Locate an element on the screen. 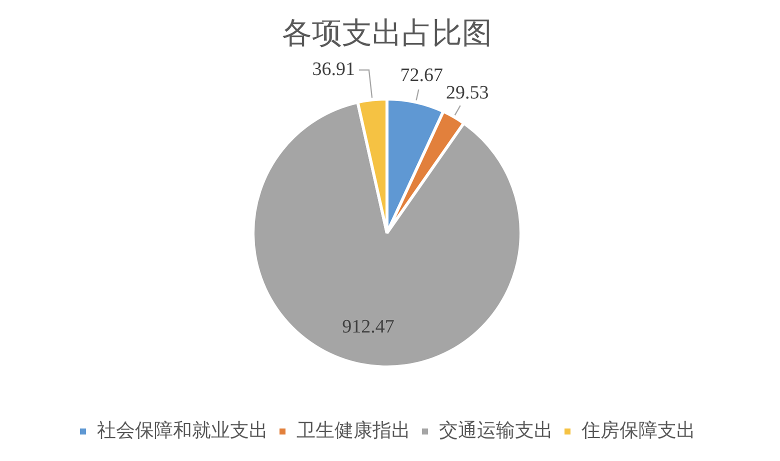  legend-label: 社会保障和就业支出 is located at coordinates (182, 430).